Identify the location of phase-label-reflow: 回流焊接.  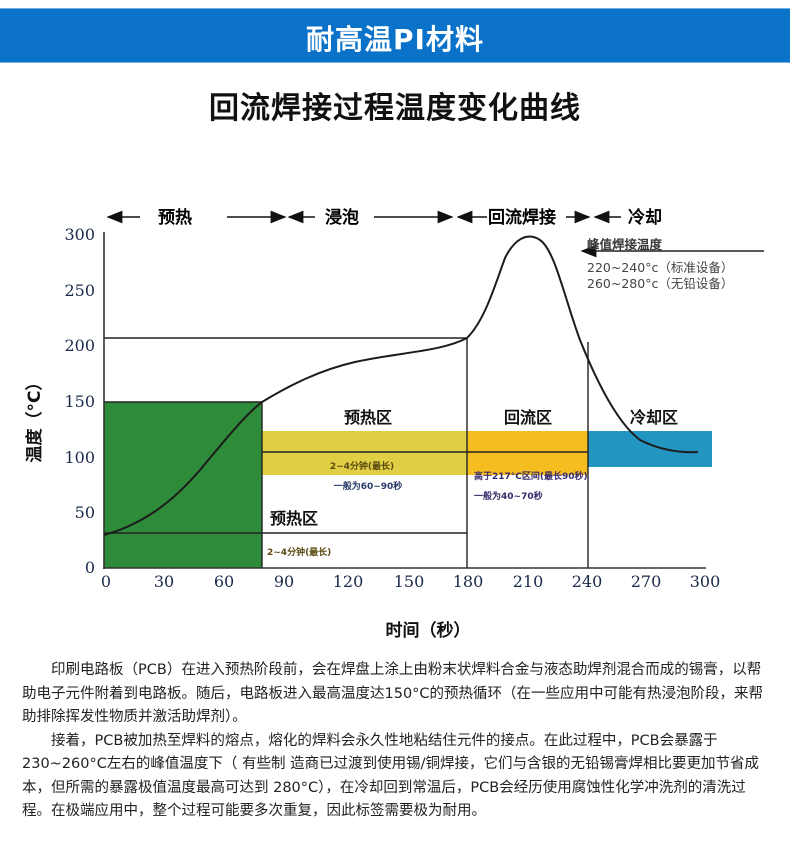
(522, 217).